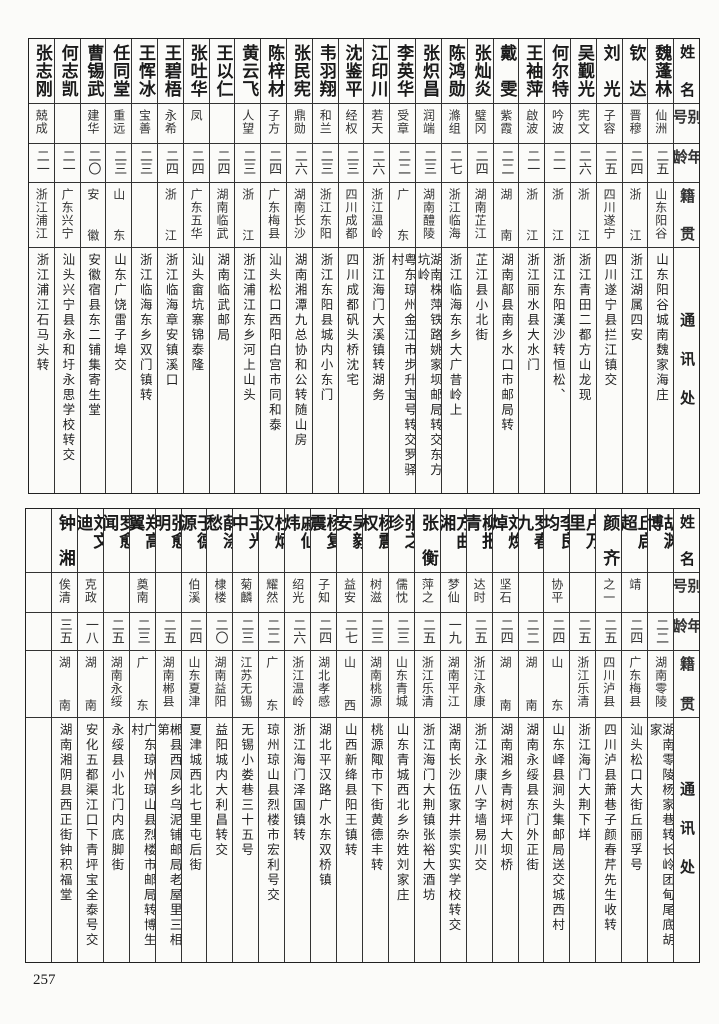 The height and width of the screenshot is (1024, 719). What do you see at coordinates (532, 71) in the screenshot?
I see `name-text: 王袖萍` at bounding box center [532, 71].